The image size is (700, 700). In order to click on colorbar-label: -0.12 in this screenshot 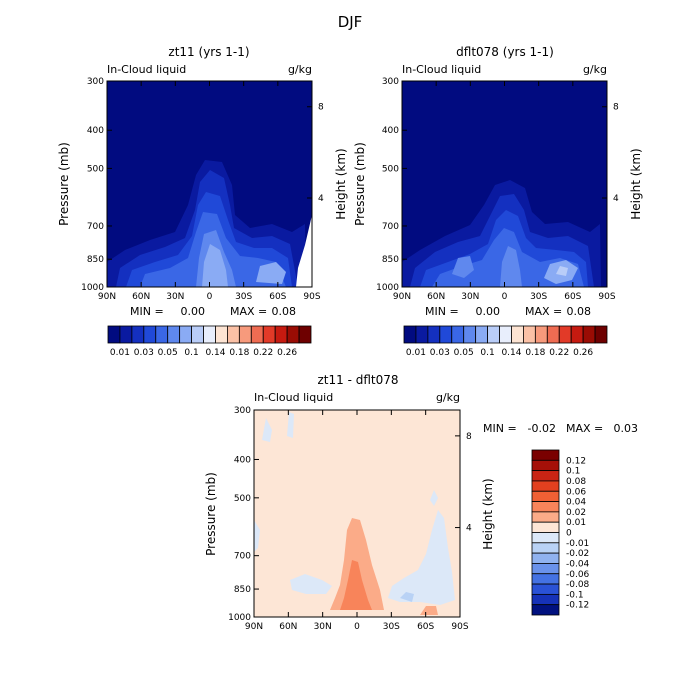, I will do `click(577, 606)`.